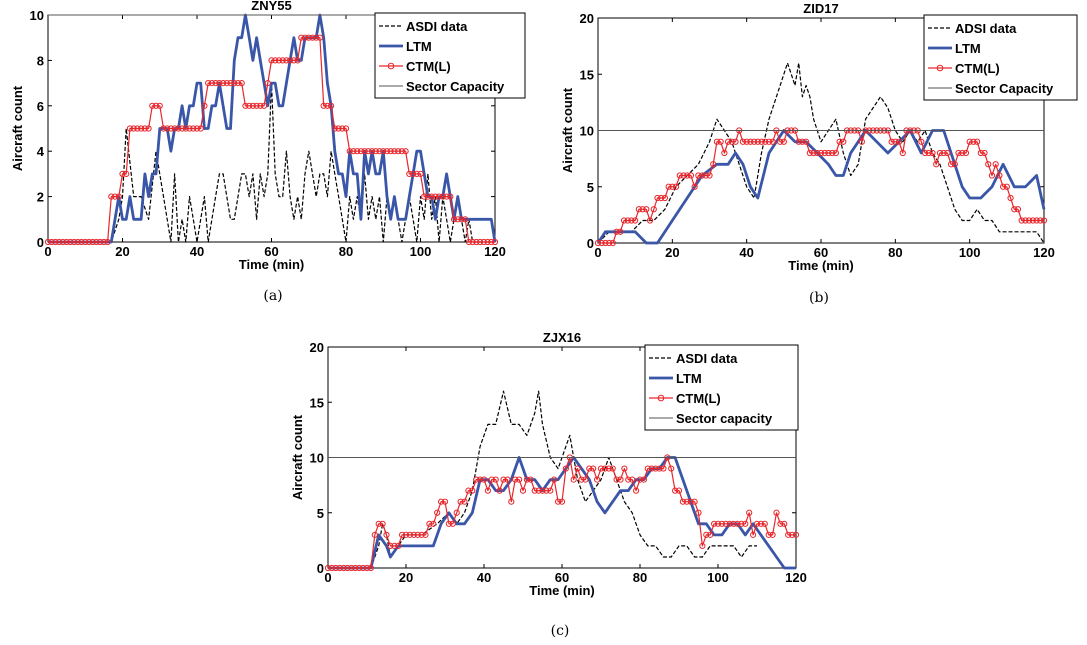 This screenshot has width=1087, height=645. Describe the element at coordinates (320, 513) in the screenshot. I see `y-tick-label: 5` at that location.